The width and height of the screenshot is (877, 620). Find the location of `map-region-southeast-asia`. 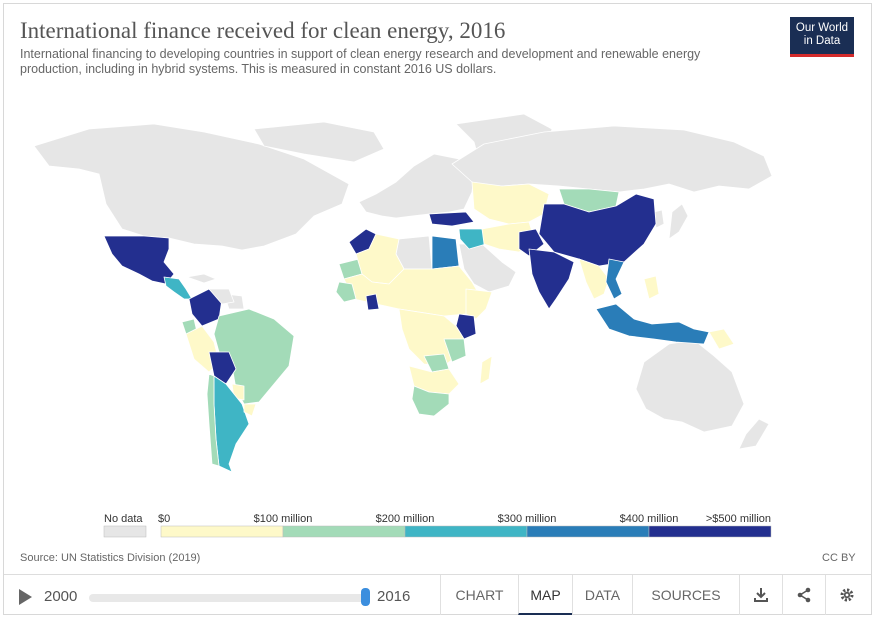

map-region-southeast-asia is located at coordinates (594, 279).